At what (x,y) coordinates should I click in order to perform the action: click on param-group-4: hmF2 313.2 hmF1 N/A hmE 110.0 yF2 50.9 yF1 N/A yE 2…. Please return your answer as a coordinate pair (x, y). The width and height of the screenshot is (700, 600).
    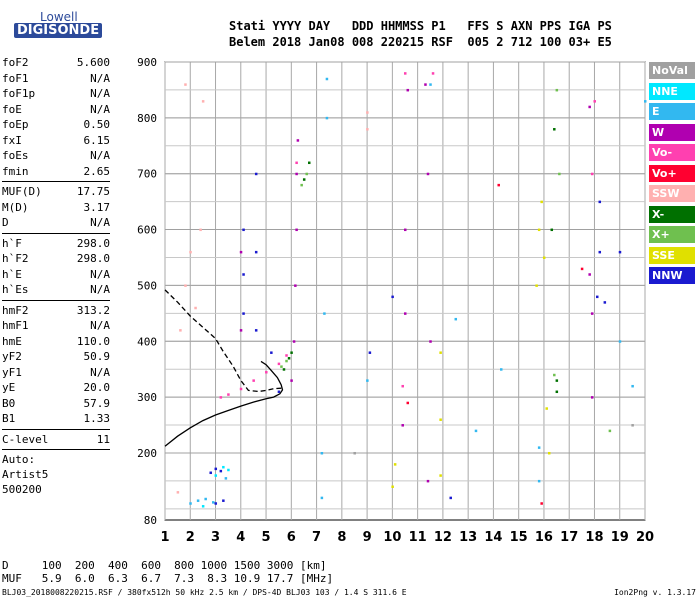
    Looking at the image, I should click on (56, 365).